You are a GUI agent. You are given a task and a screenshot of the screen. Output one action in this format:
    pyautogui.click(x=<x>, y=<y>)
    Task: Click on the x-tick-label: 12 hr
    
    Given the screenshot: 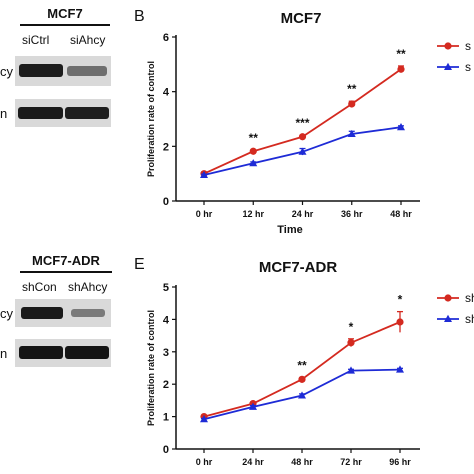 What is the action you would take?
    pyautogui.click(x=253, y=214)
    